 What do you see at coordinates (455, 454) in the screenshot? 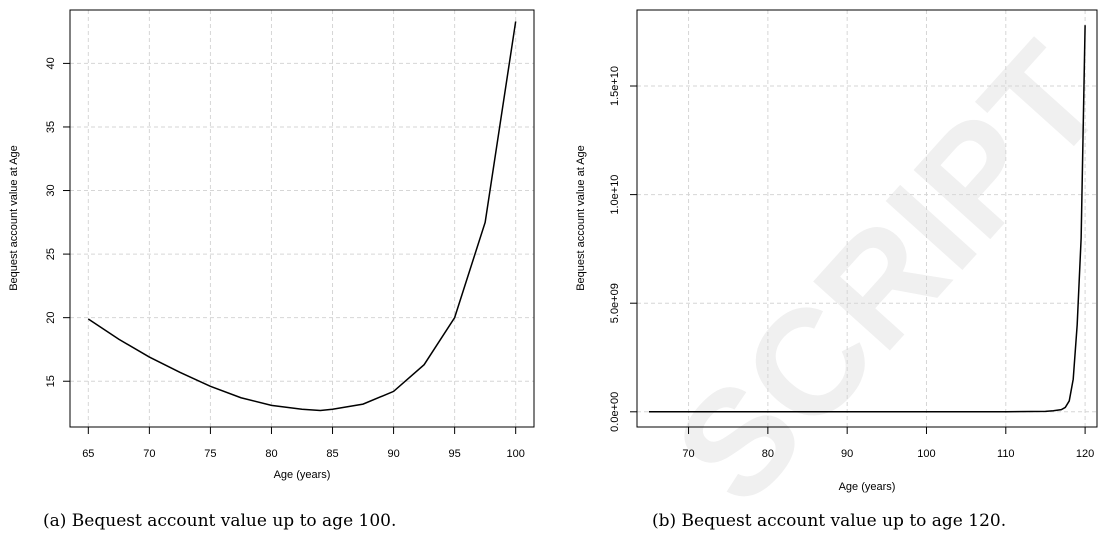
I see `x-tick-label: 95` at bounding box center [455, 454].